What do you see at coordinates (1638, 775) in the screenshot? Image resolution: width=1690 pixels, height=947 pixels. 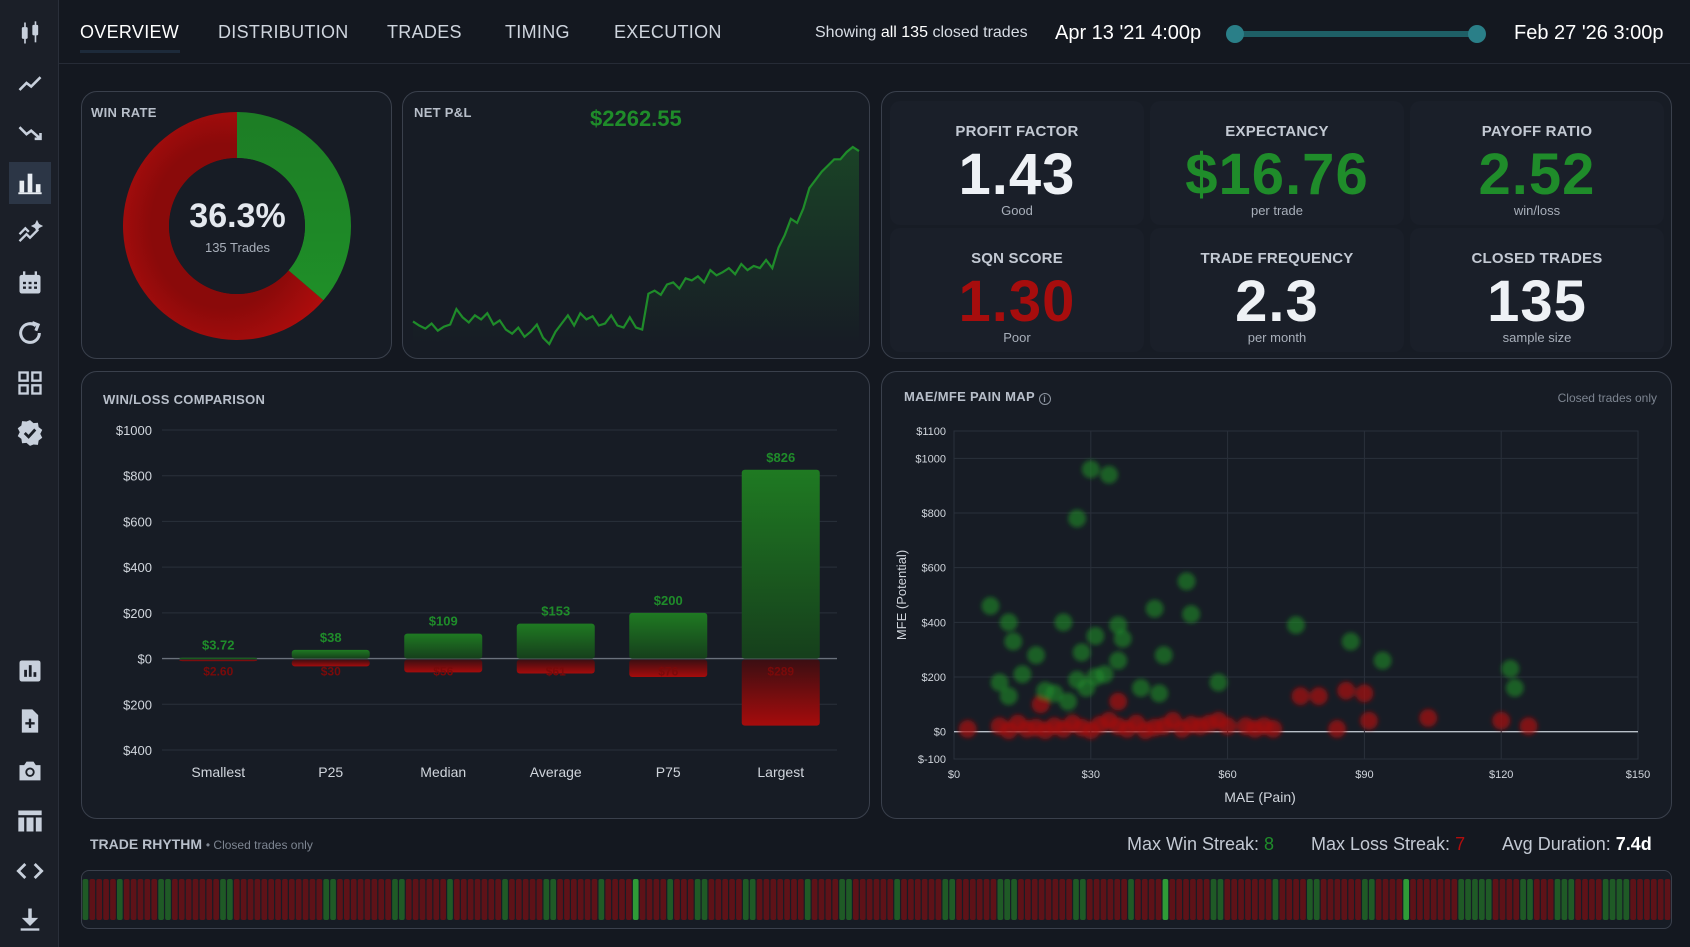 I see `x-tick-label: $150` at bounding box center [1638, 775].